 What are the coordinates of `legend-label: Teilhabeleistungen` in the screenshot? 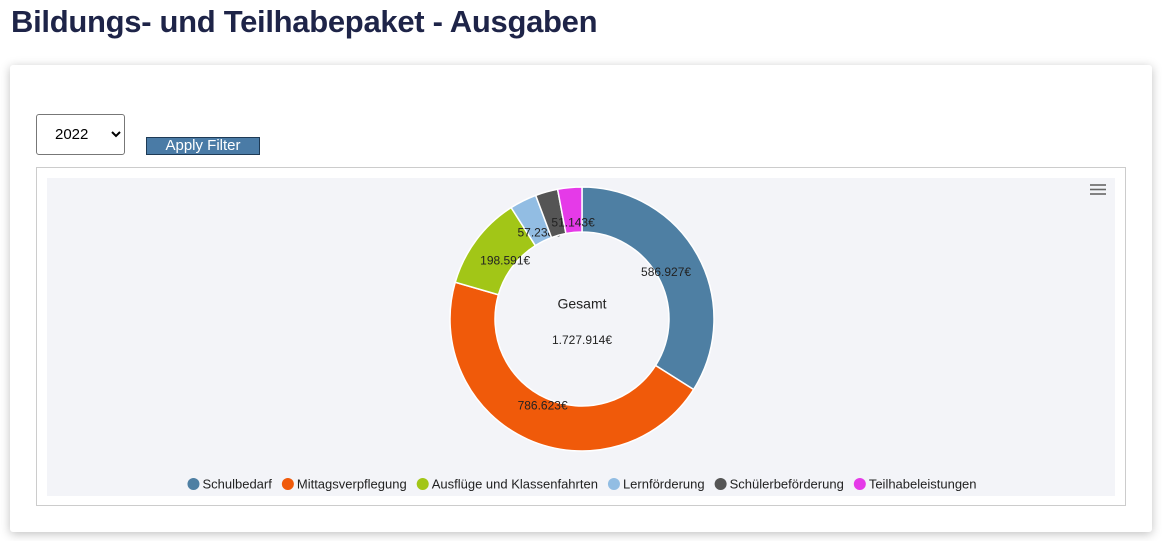 It's located at (923, 483).